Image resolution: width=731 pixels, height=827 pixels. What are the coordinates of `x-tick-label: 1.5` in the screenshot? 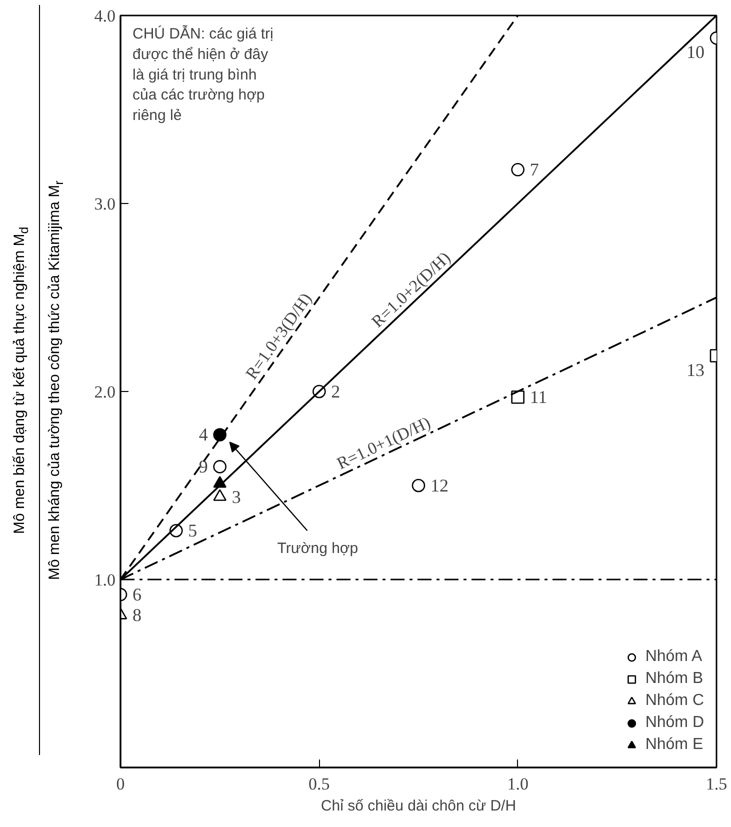 It's located at (717, 784).